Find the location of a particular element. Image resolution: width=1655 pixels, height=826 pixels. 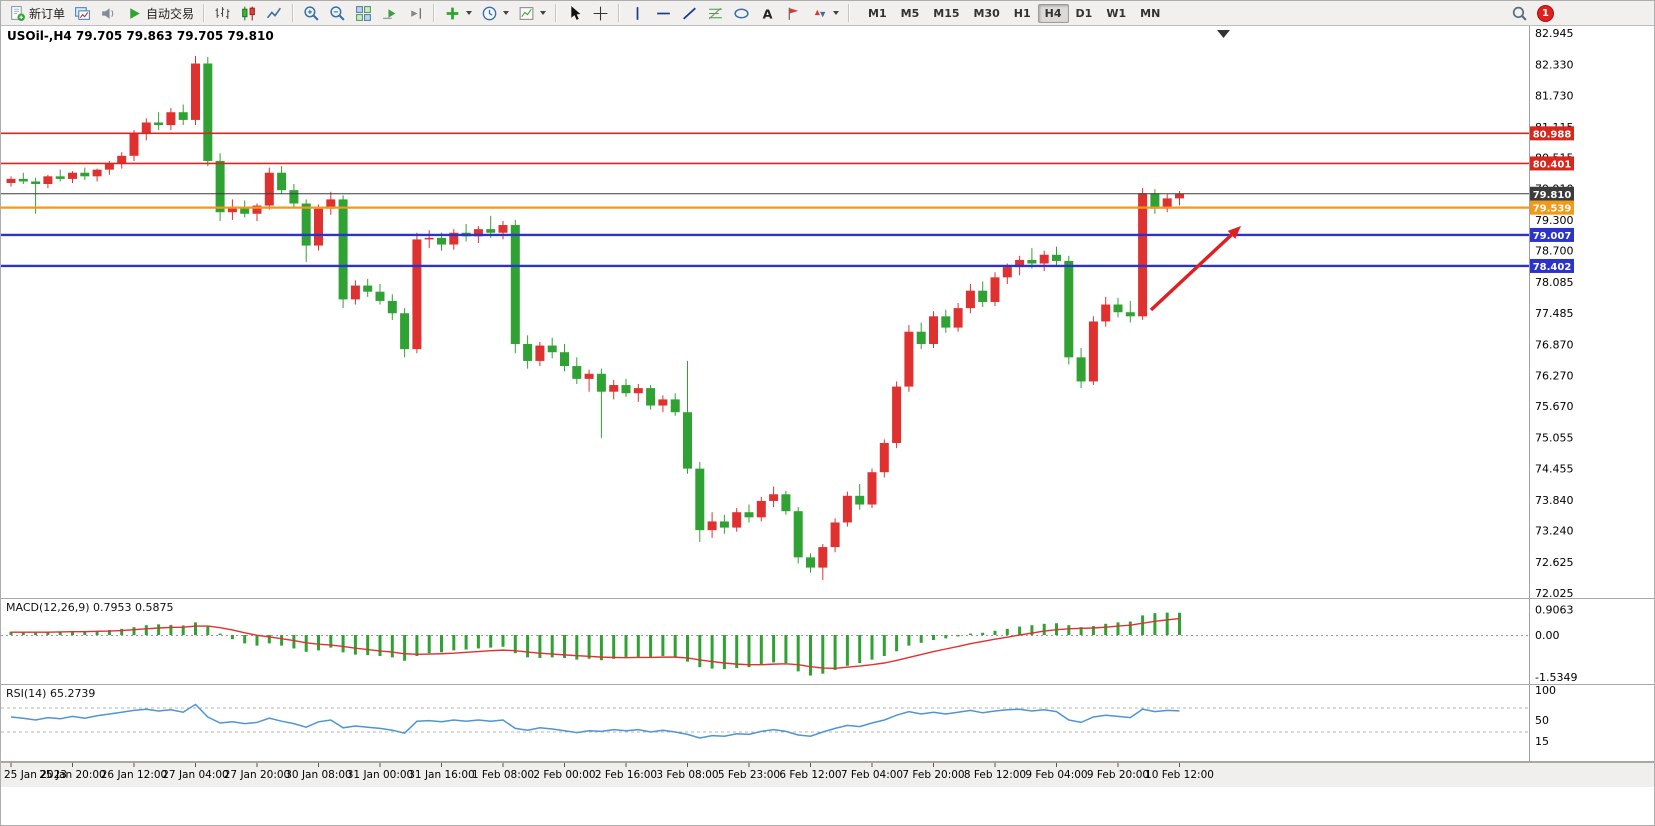

timeframe-button-H1: H1 is located at coordinates (1022, 13).